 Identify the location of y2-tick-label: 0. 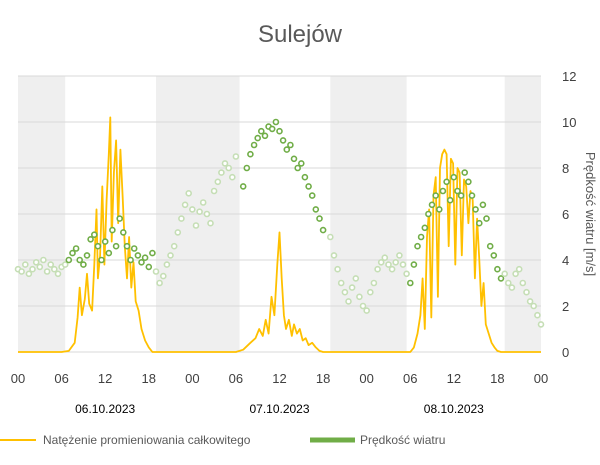
(565, 352).